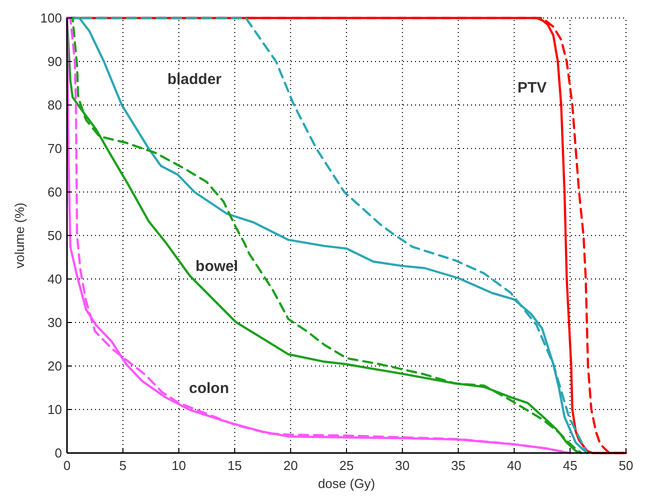 The width and height of the screenshot is (648, 501). I want to click on x-tick-label: 45, so click(570, 465).